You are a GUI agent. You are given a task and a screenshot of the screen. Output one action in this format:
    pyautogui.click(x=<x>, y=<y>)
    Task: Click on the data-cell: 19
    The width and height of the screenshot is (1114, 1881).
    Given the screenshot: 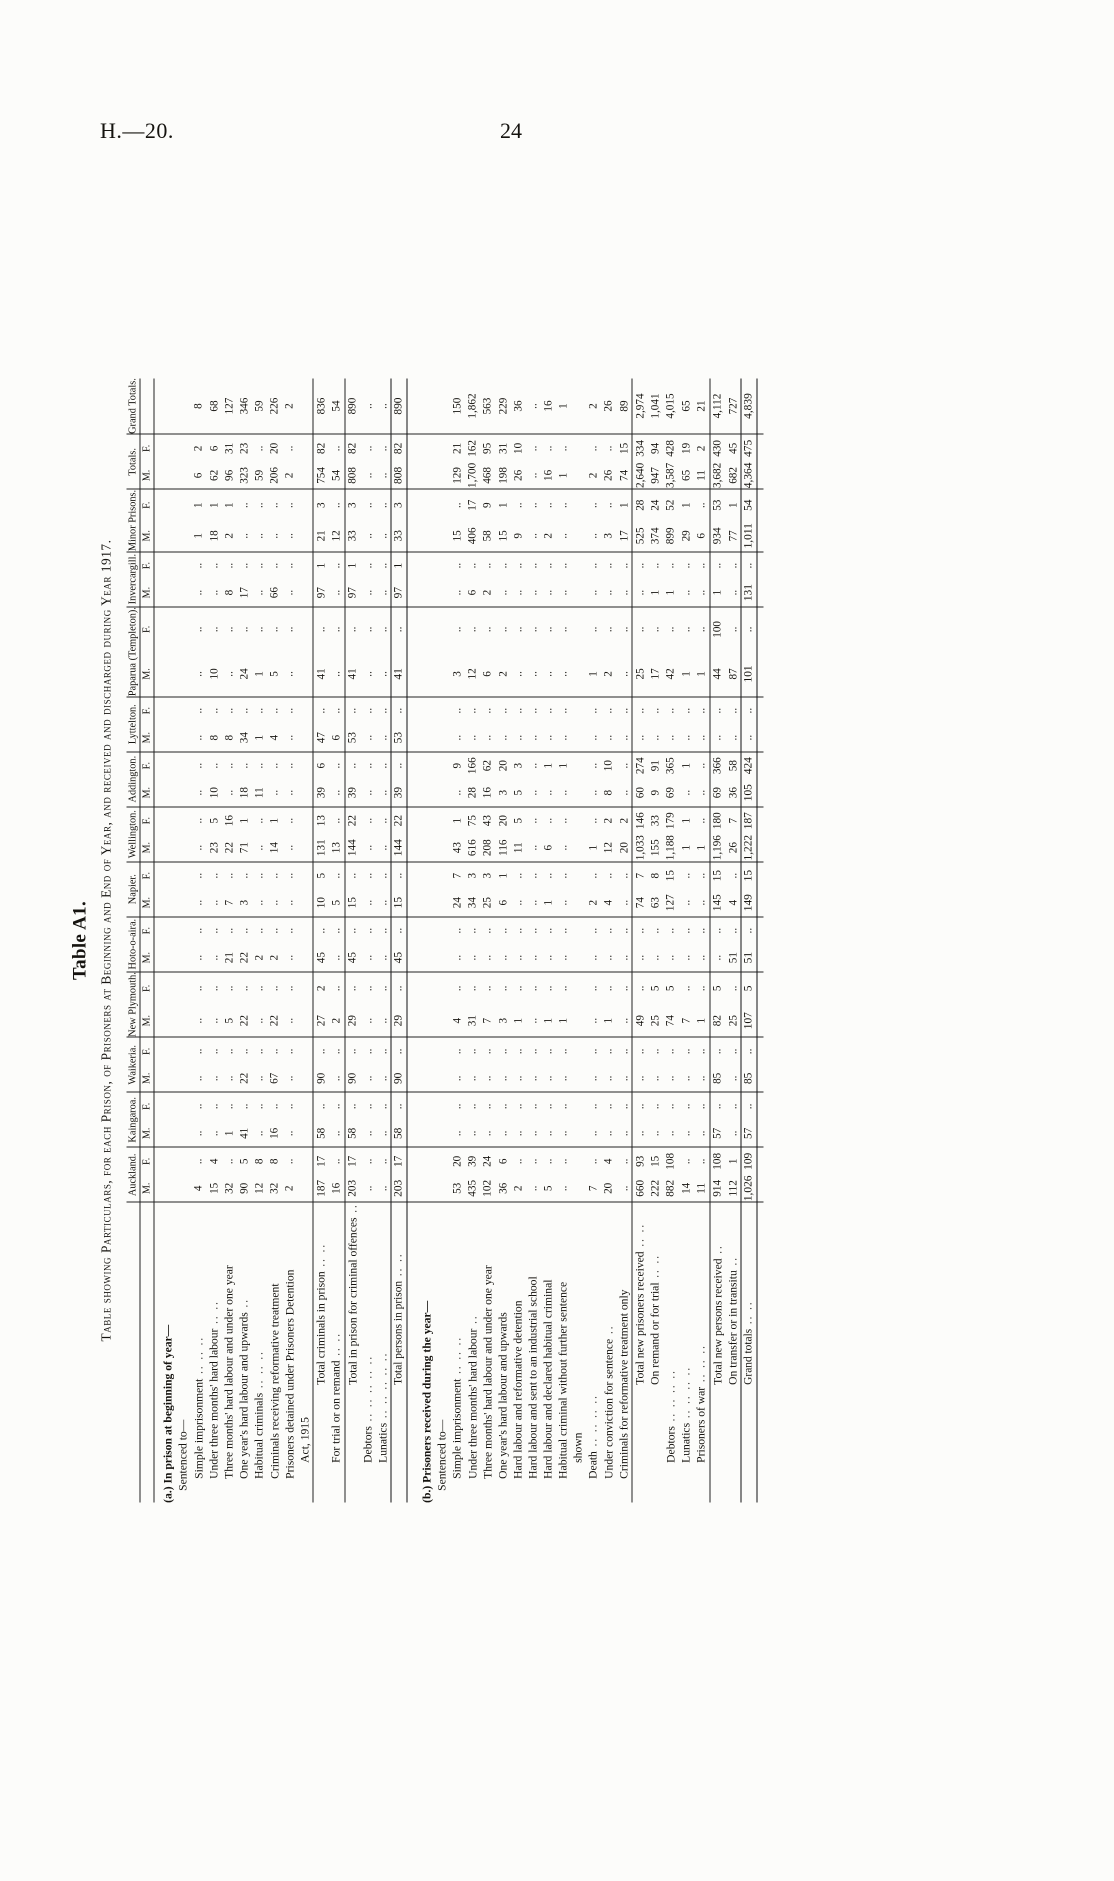 What is the action you would take?
    pyautogui.click(x=686, y=448)
    